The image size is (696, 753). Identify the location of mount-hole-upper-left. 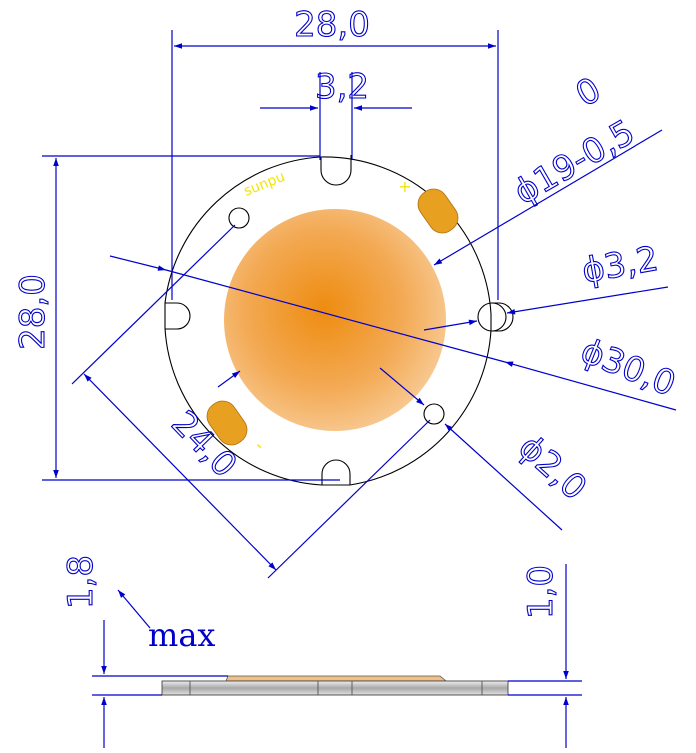
(239, 218).